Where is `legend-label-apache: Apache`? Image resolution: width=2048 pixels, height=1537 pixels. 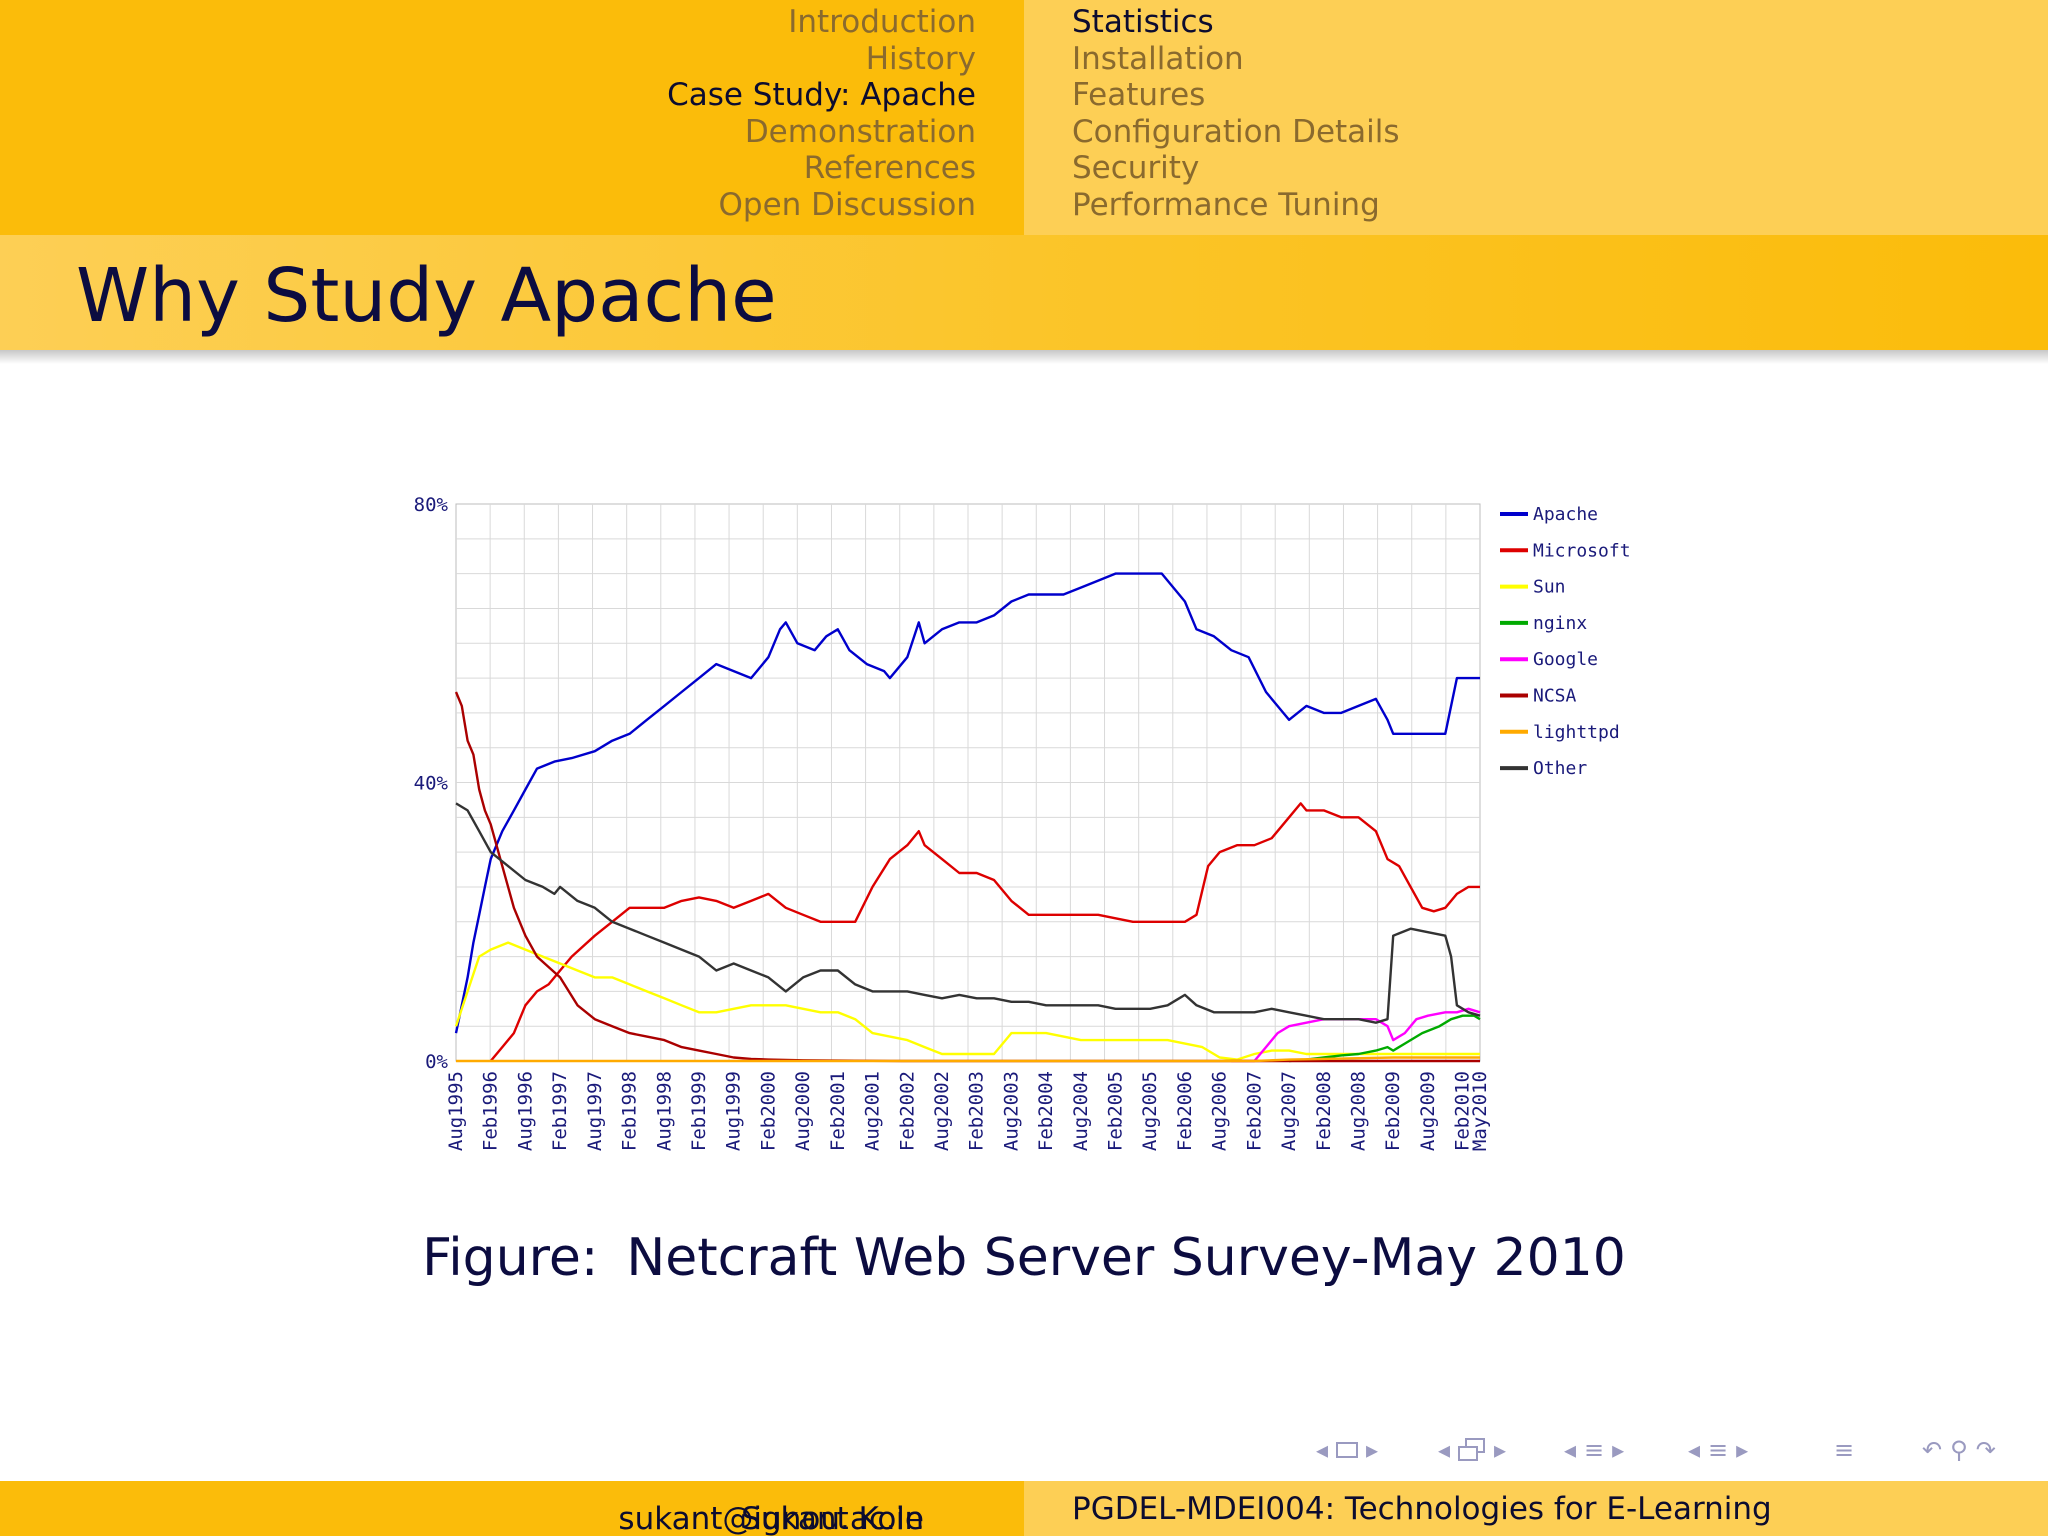
legend-label-apache: Apache is located at coordinates (1565, 514).